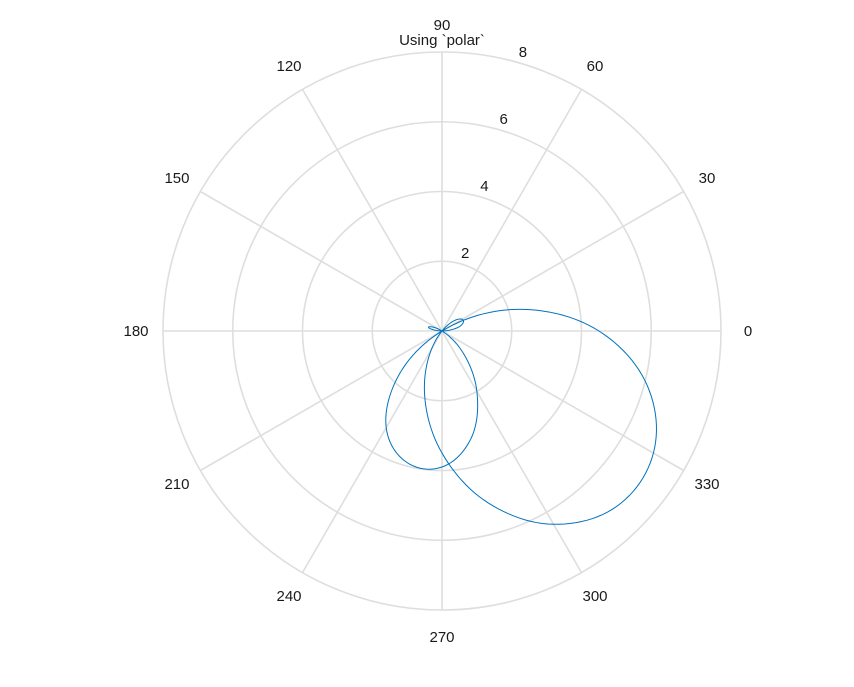  What do you see at coordinates (523, 52) in the screenshot?
I see `radius-tick-label: 8` at bounding box center [523, 52].